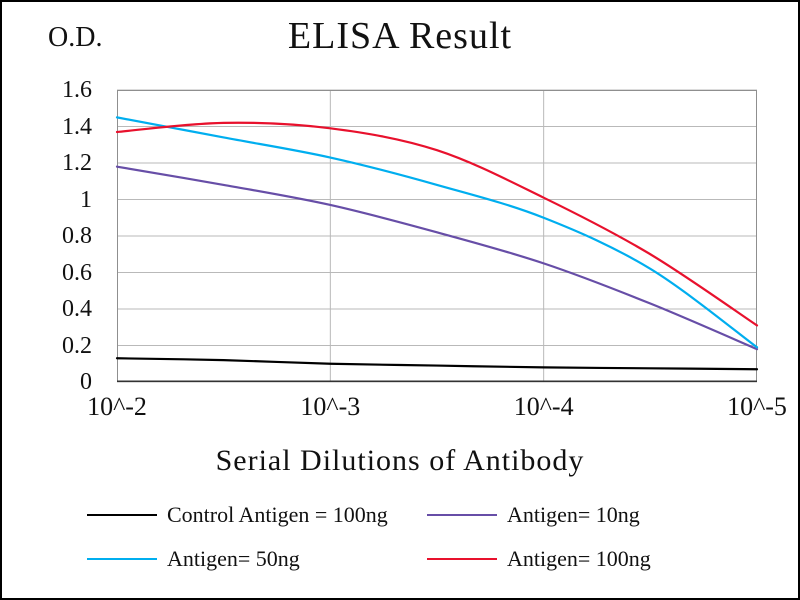  Describe the element at coordinates (277, 514) in the screenshot. I see `legend-label: Control Antigen = 100ng` at that location.